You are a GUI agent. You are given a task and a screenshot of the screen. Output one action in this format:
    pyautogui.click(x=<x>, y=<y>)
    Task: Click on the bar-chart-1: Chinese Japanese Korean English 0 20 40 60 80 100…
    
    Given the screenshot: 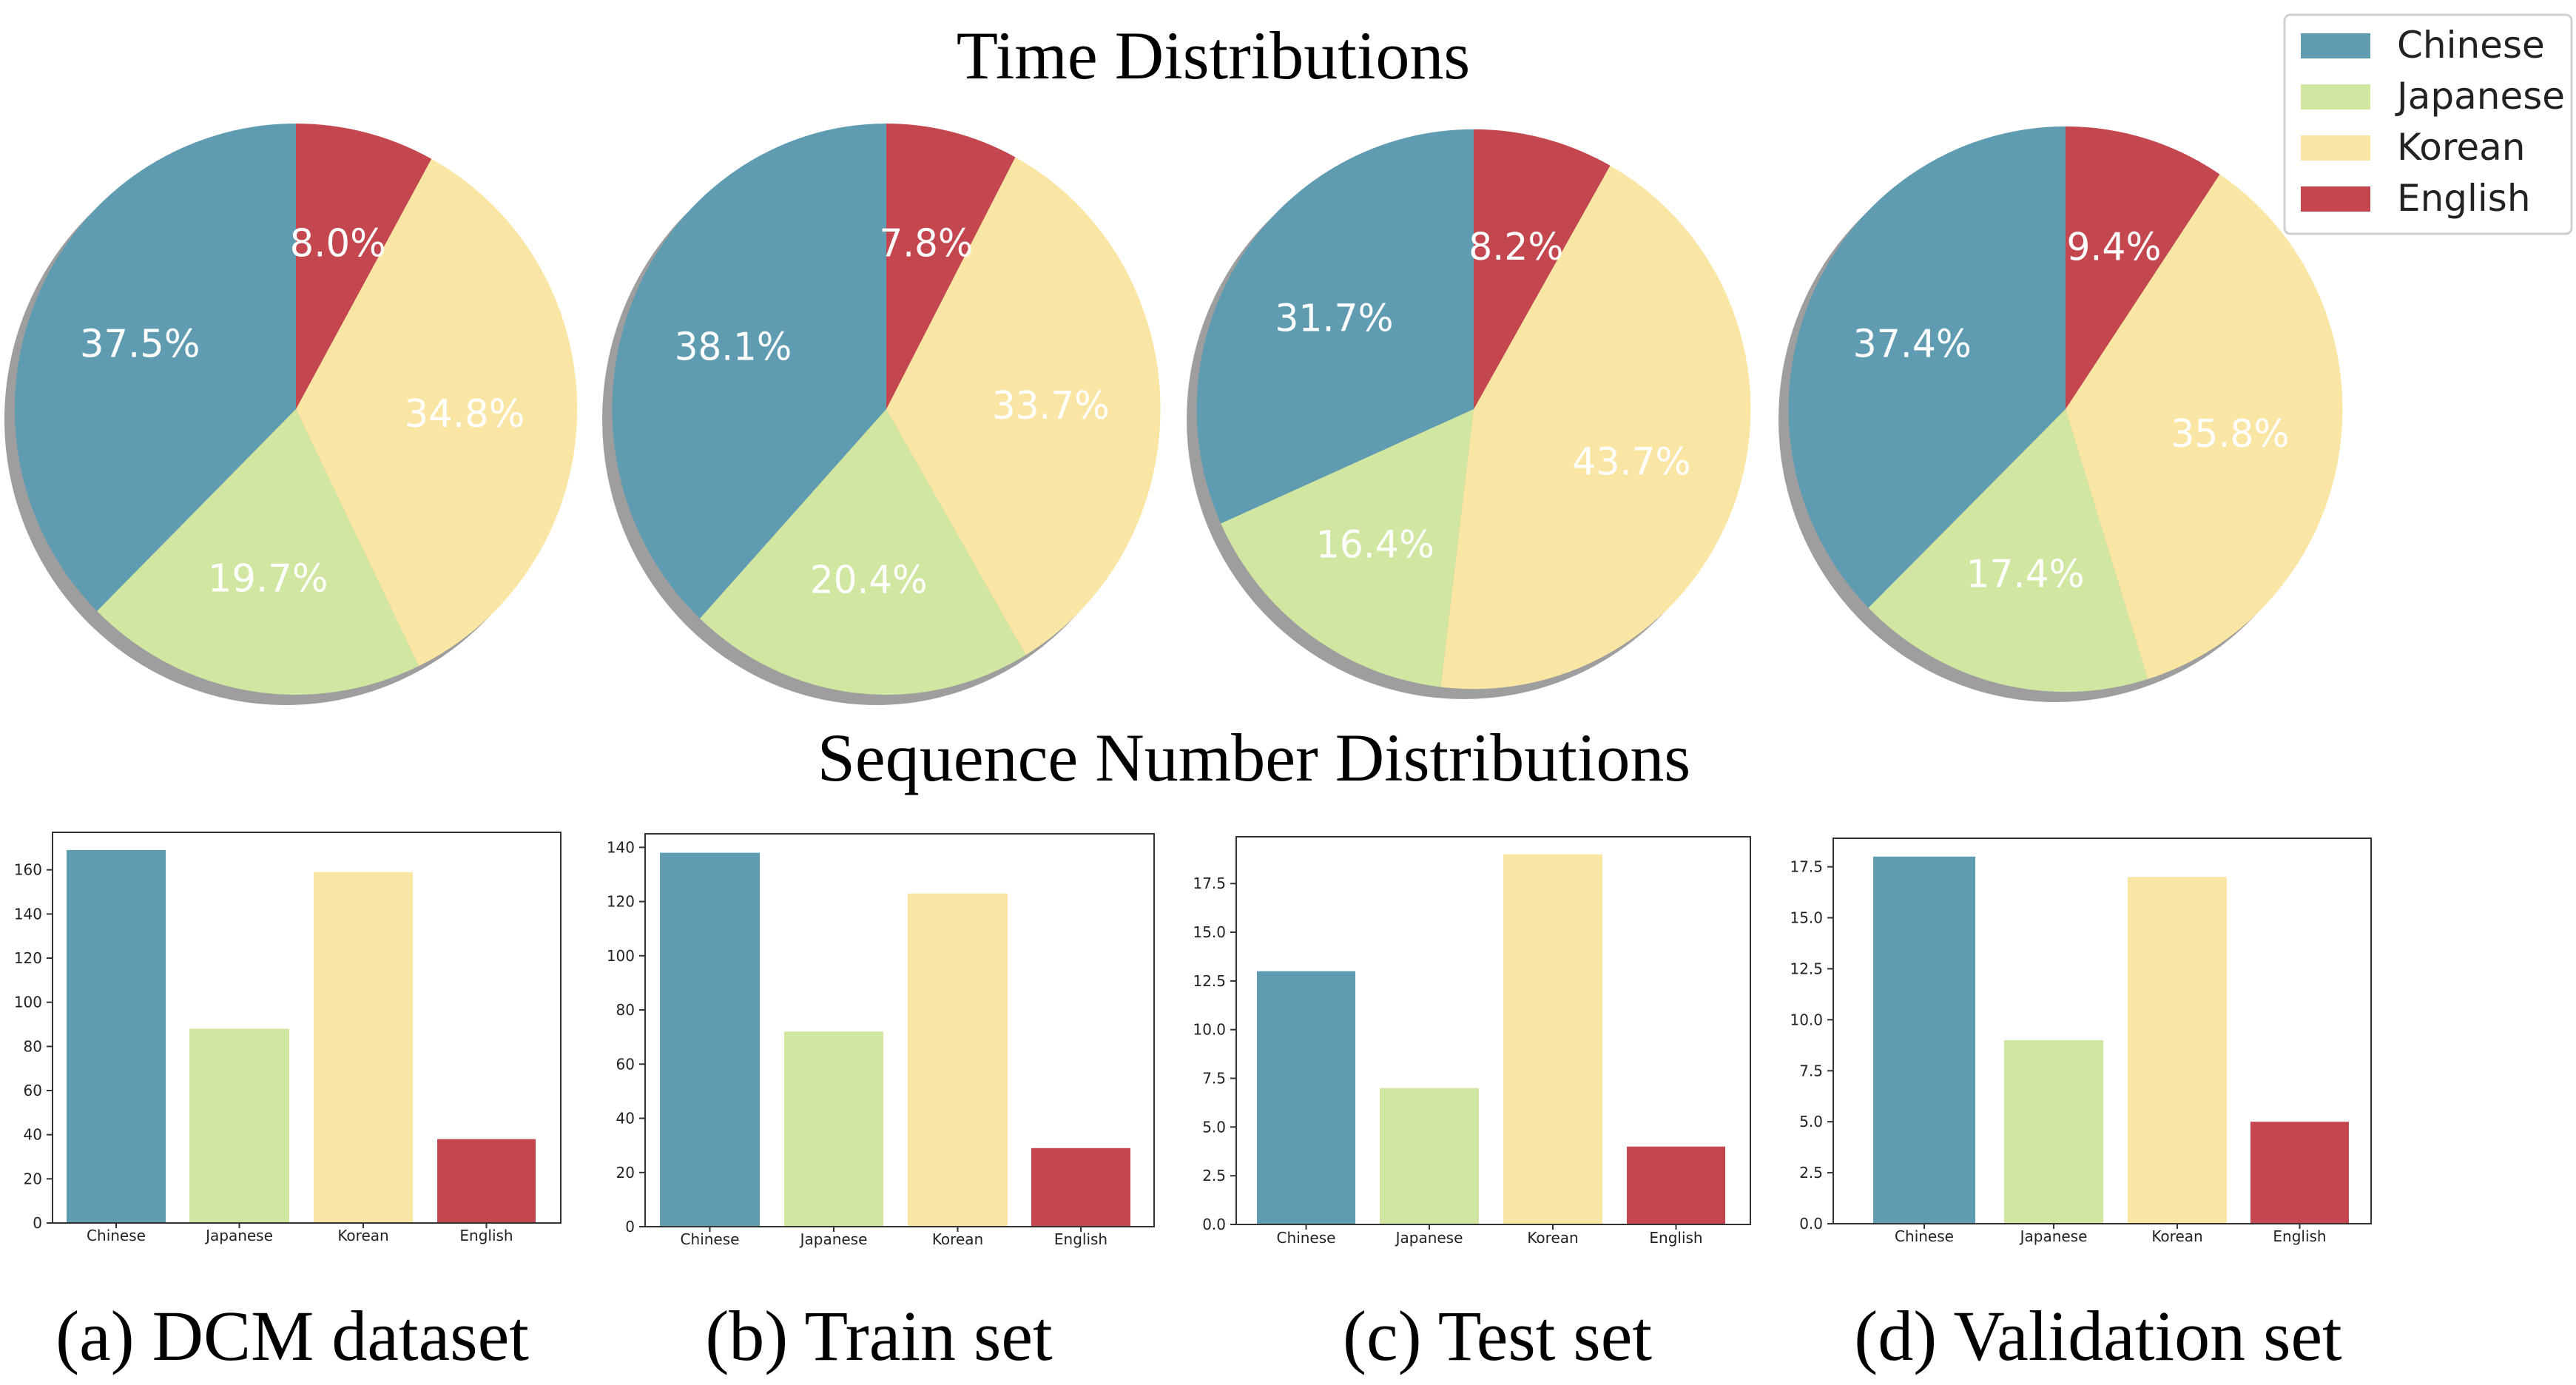 What is the action you would take?
    pyautogui.click(x=288, y=1038)
    